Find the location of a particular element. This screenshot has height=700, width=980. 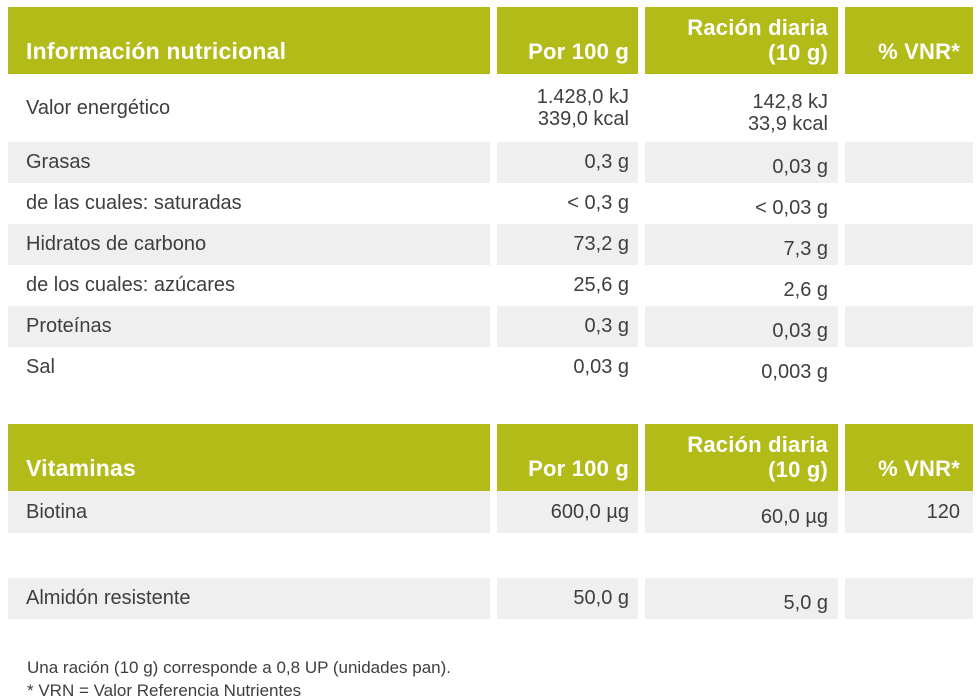

vitamins-header-racion-lines: Ración diaria (10 g) is located at coordinates (757, 457).